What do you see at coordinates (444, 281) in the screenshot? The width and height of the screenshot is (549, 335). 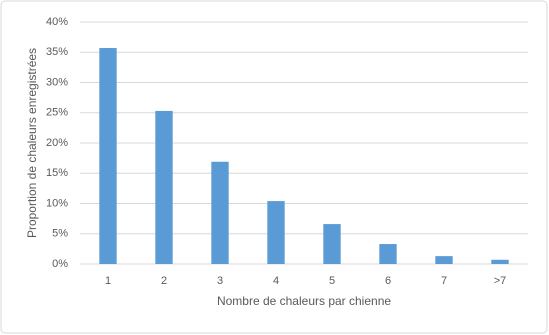 I see `x-tick-label: 7` at bounding box center [444, 281].